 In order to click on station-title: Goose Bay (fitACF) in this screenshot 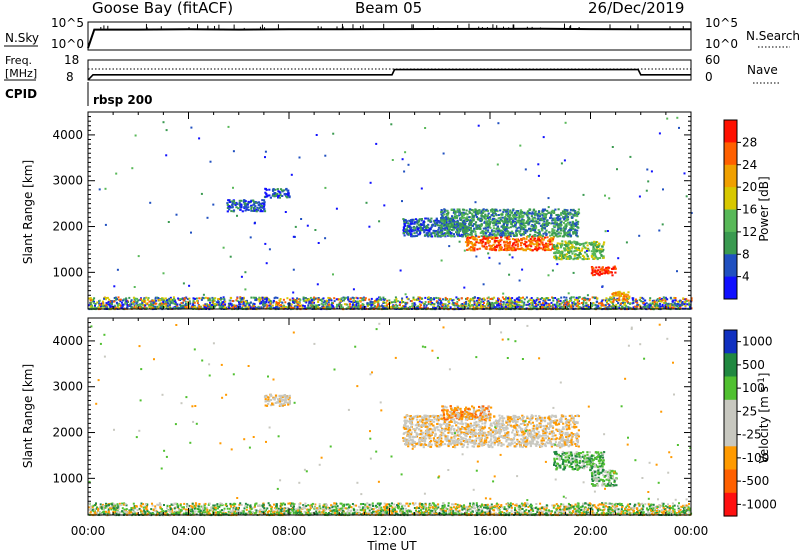, I will do `click(162, 8)`.